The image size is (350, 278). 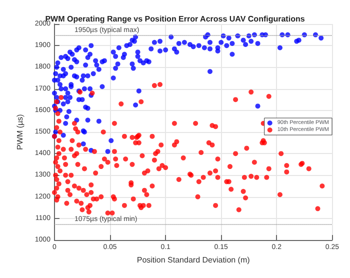 What do you see at coordinates (20, 132) in the screenshot?
I see `y-axis-title: PWM (µs)` at bounding box center [20, 132].